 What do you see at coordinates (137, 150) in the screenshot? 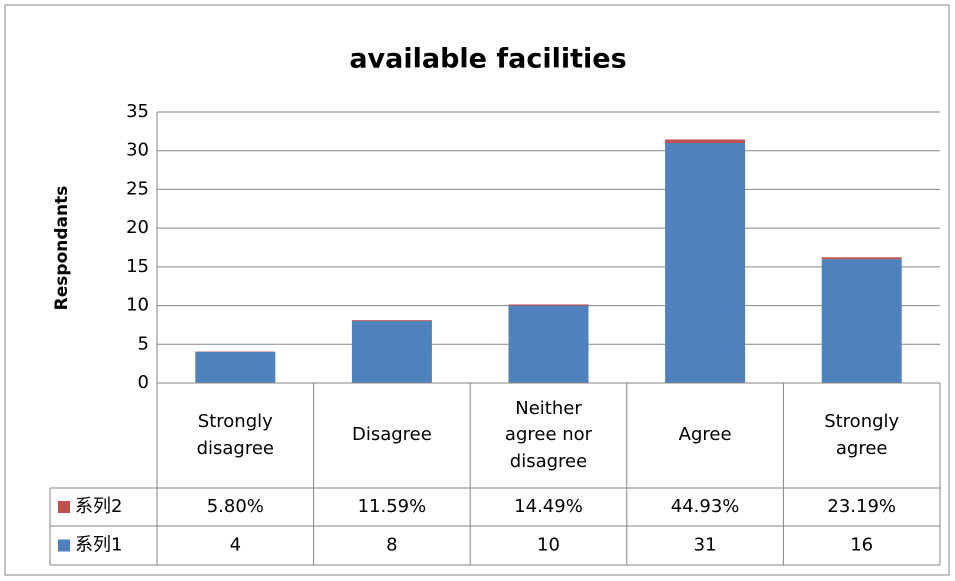
I see `y-tick-label: 30` at bounding box center [137, 150].